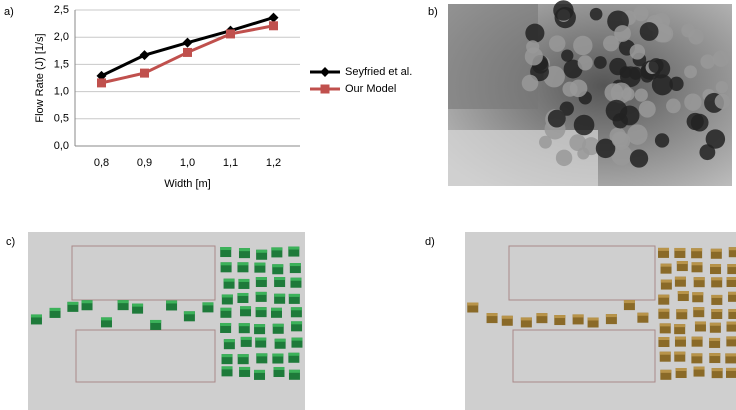  What do you see at coordinates (187, 184) in the screenshot?
I see `x-axis-label: Width [m]` at bounding box center [187, 184].